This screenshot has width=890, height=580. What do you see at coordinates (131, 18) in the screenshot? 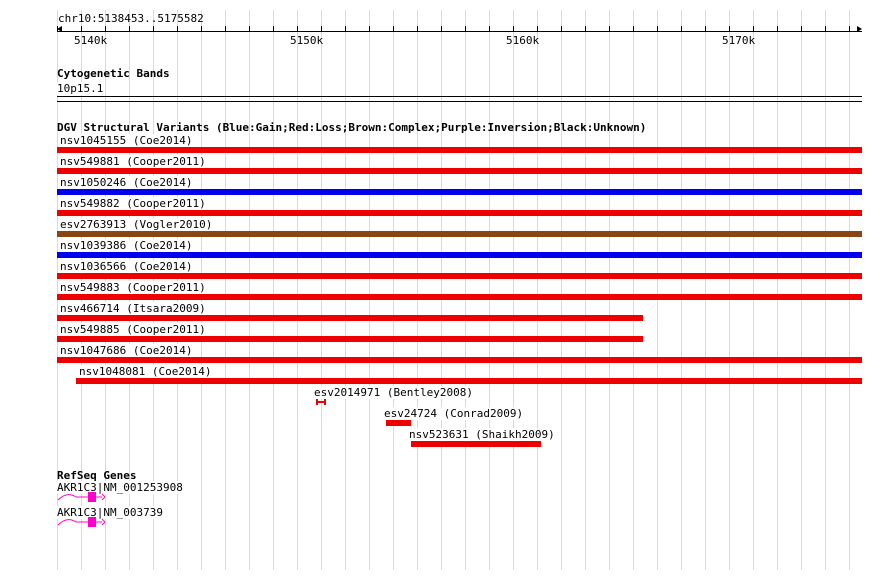
I see `locus-coordinate-label: chr10:5138453..5175582` at bounding box center [131, 18].